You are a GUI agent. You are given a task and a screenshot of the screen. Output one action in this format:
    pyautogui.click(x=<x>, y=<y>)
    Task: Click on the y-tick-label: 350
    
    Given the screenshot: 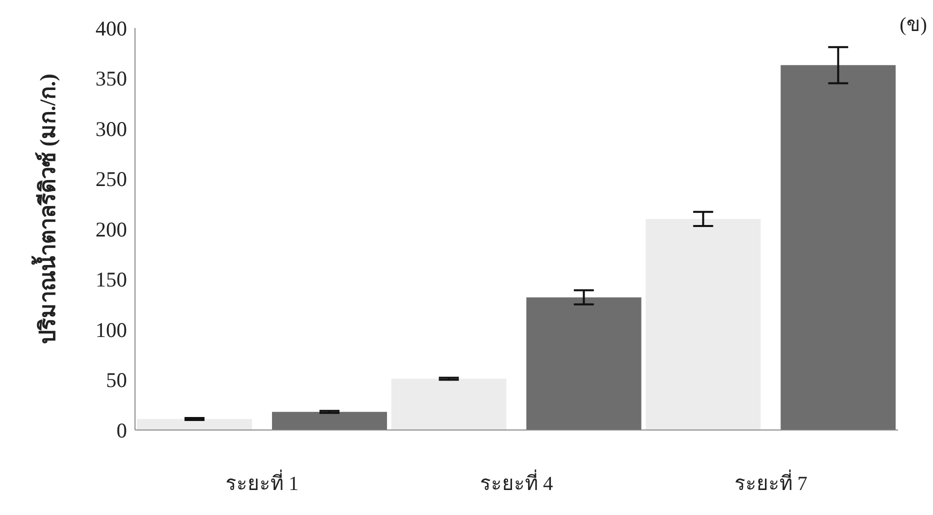 What is the action you would take?
    pyautogui.click(x=111, y=78)
    